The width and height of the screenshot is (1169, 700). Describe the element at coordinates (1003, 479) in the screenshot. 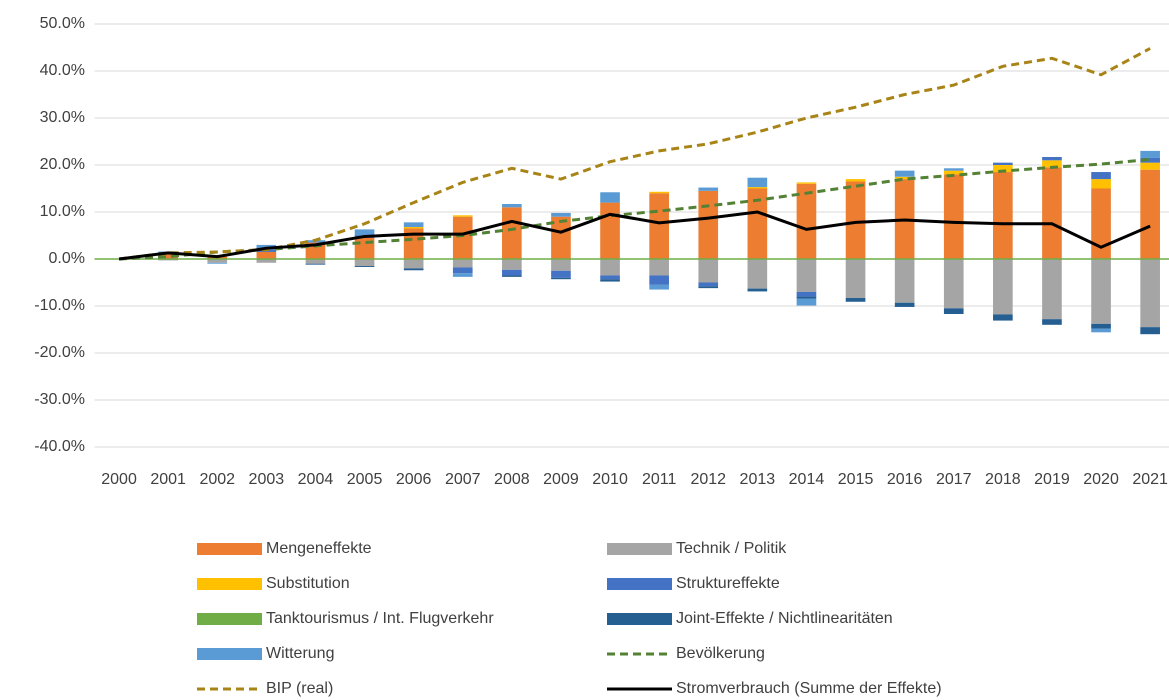

I see `x-tick-label: 2018` at that location.